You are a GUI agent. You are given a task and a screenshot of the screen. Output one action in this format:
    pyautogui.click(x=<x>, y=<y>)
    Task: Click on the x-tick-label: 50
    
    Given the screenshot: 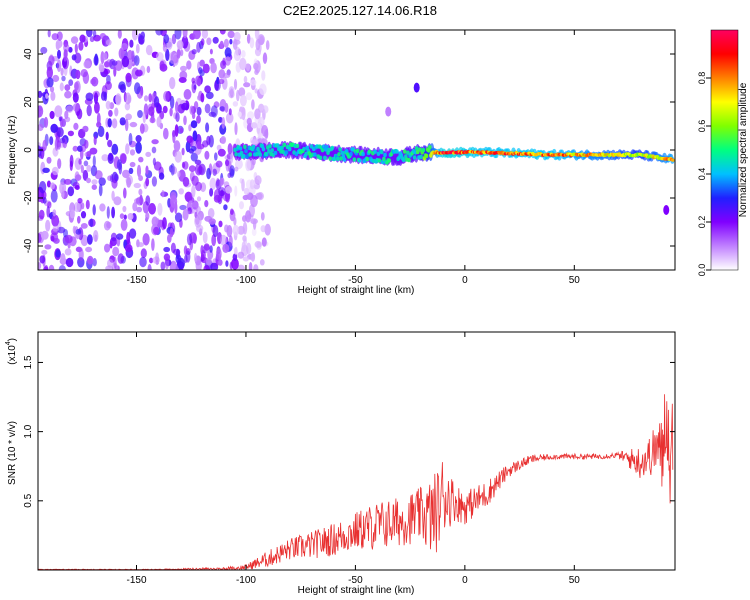 What is the action you would take?
    pyautogui.click(x=575, y=280)
    